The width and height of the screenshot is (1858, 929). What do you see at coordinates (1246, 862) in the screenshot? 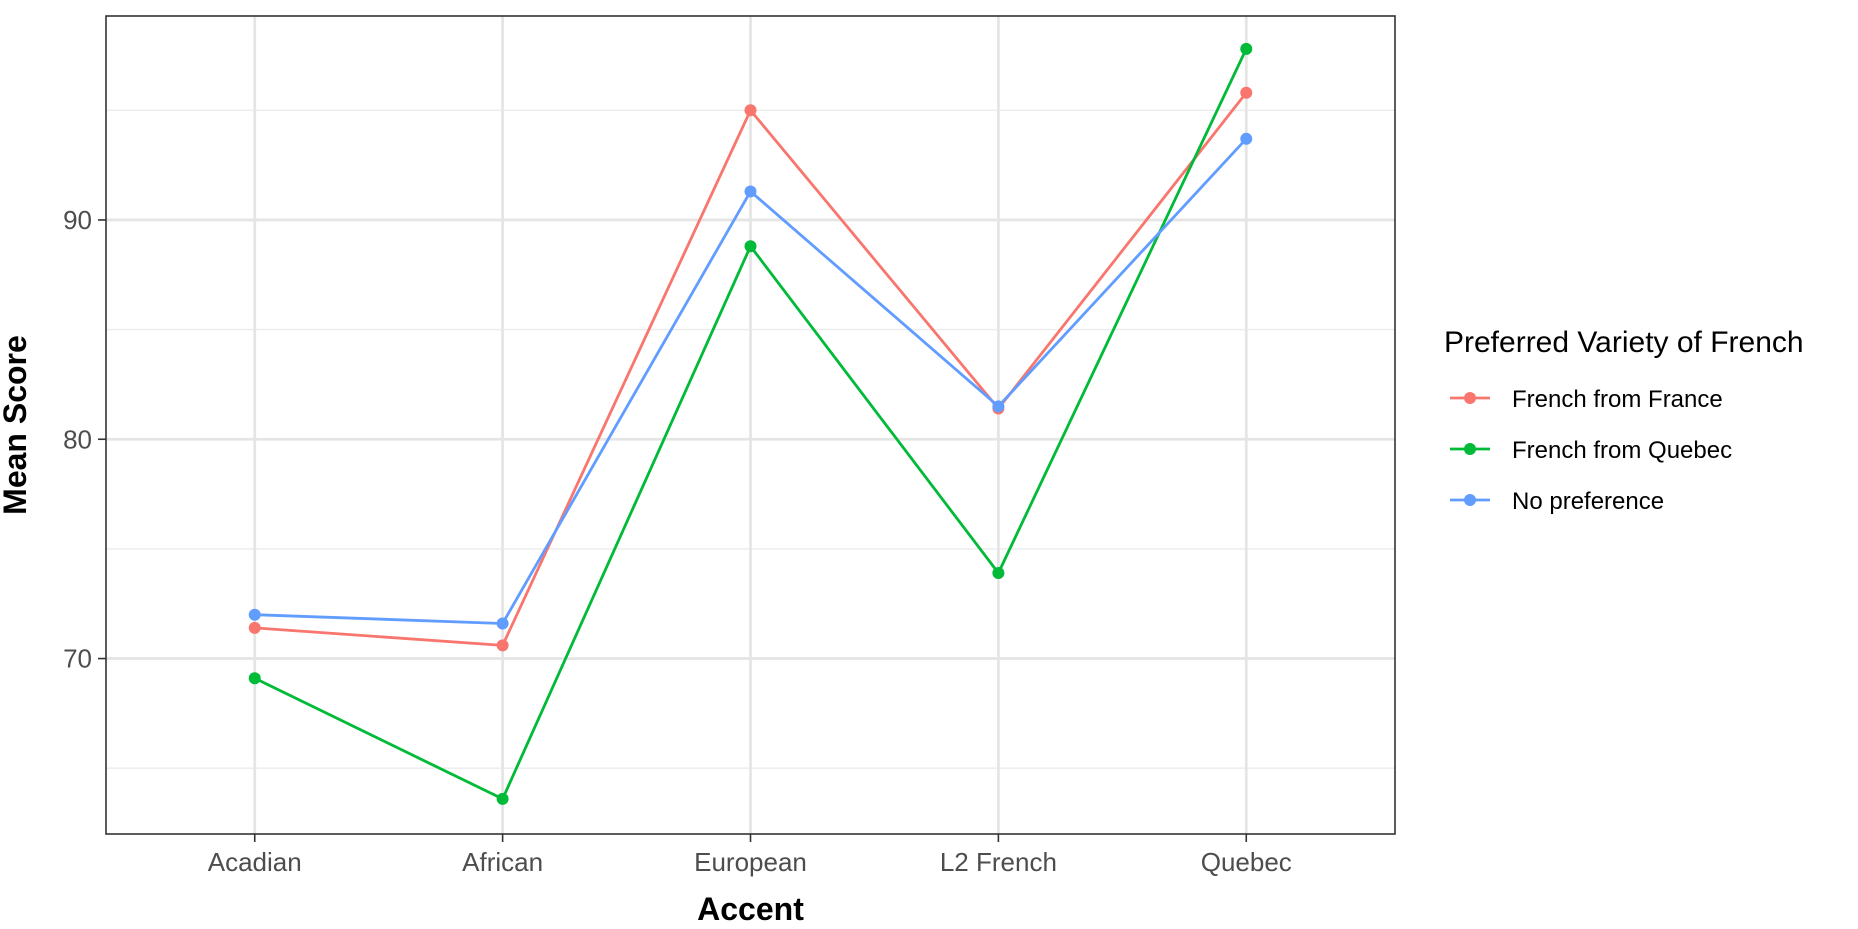
I see `x-tick-label: Quebec` at bounding box center [1246, 862].